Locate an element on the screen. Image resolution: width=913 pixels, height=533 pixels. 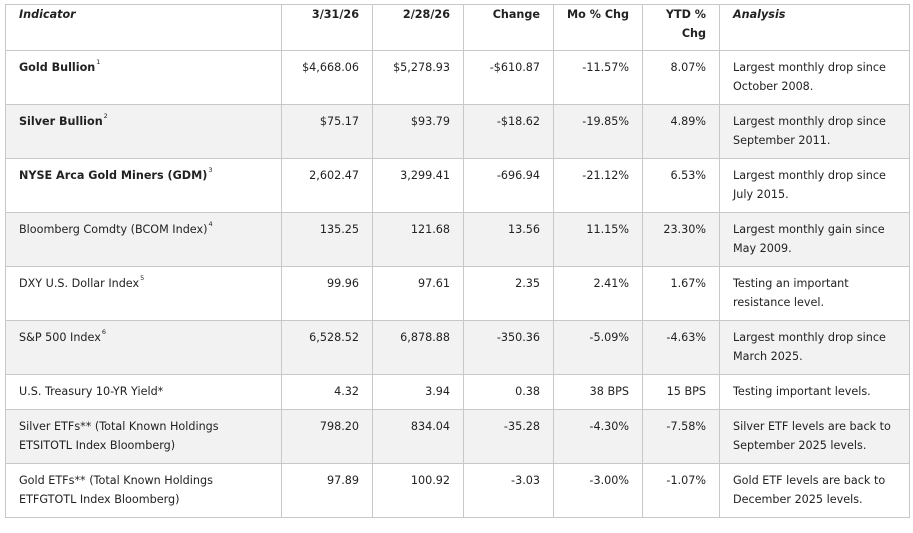
value-previous: 834.04 is located at coordinates (418, 436).